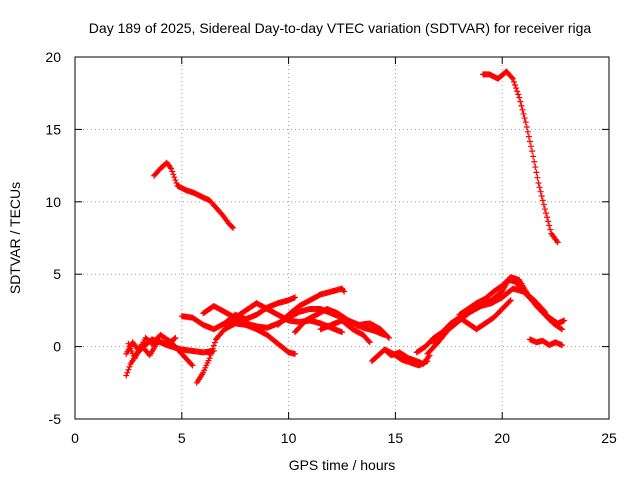 This screenshot has width=640, height=480. What do you see at coordinates (609, 438) in the screenshot?
I see `x-tick-label: 25` at bounding box center [609, 438].